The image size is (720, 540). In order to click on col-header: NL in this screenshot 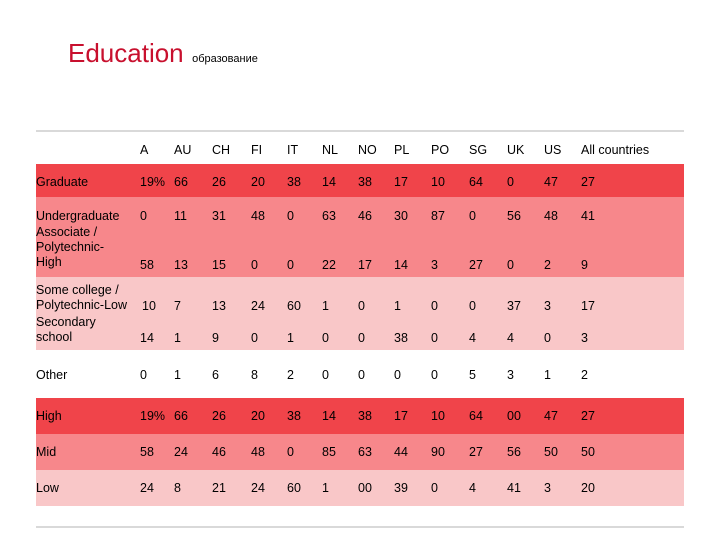, I will do `click(330, 150)`.